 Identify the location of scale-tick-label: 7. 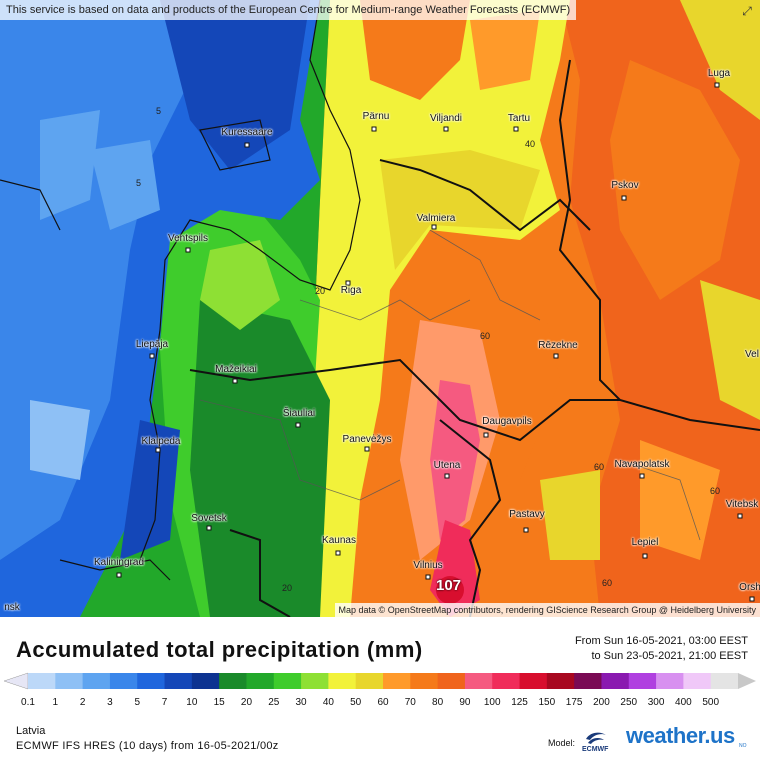
(164, 702).